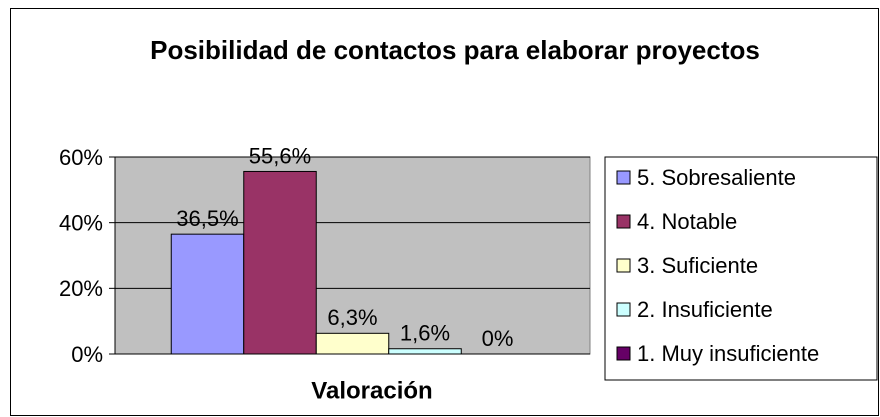 The width and height of the screenshot is (880, 417). I want to click on data-label: 1,6%, so click(425, 333).